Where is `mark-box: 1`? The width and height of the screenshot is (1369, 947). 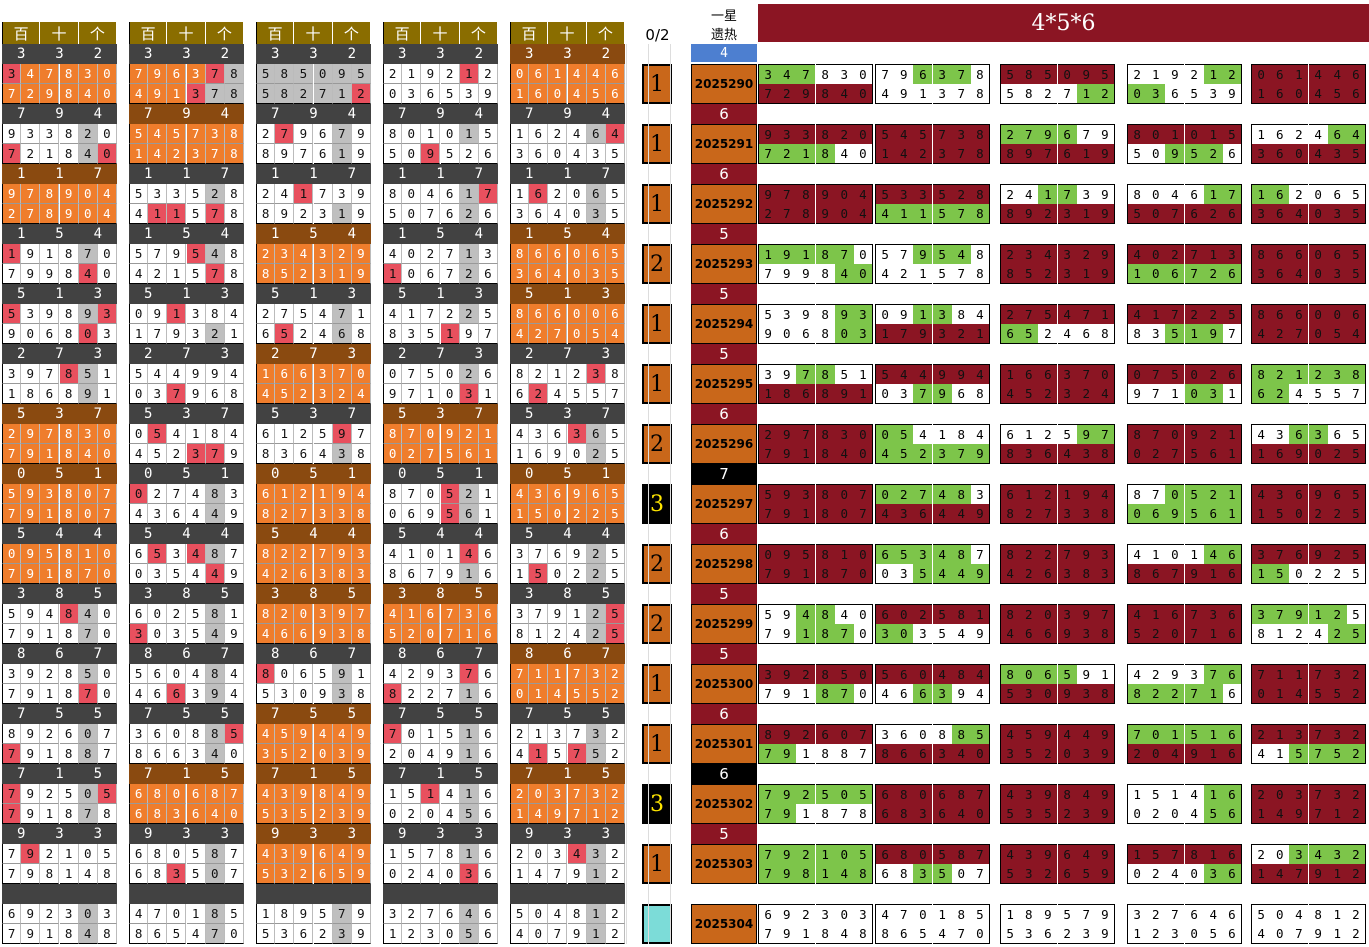
mark-box: 1 is located at coordinates (657, 384).